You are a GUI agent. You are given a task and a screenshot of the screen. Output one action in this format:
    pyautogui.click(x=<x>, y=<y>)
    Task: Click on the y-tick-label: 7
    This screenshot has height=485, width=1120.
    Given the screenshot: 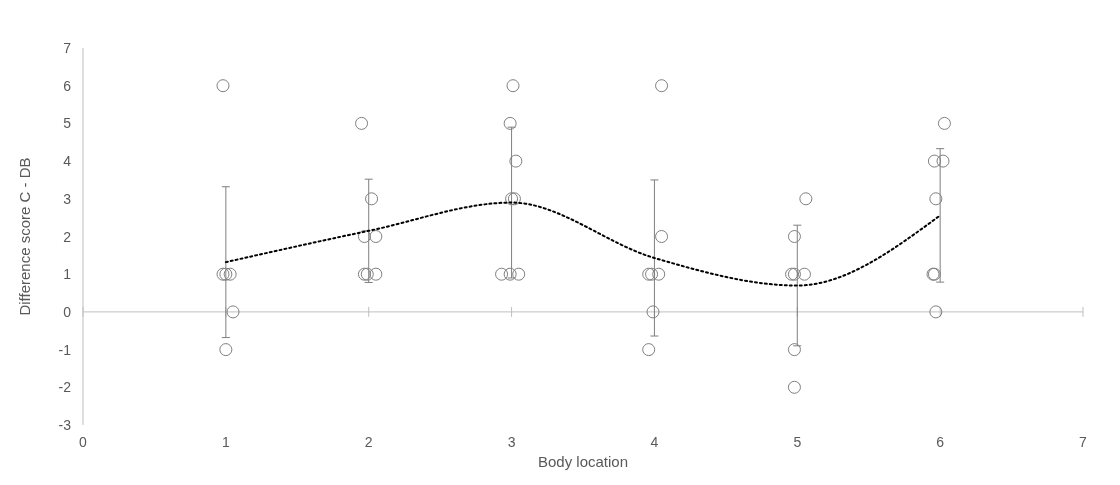 What is the action you would take?
    pyautogui.click(x=67, y=48)
    